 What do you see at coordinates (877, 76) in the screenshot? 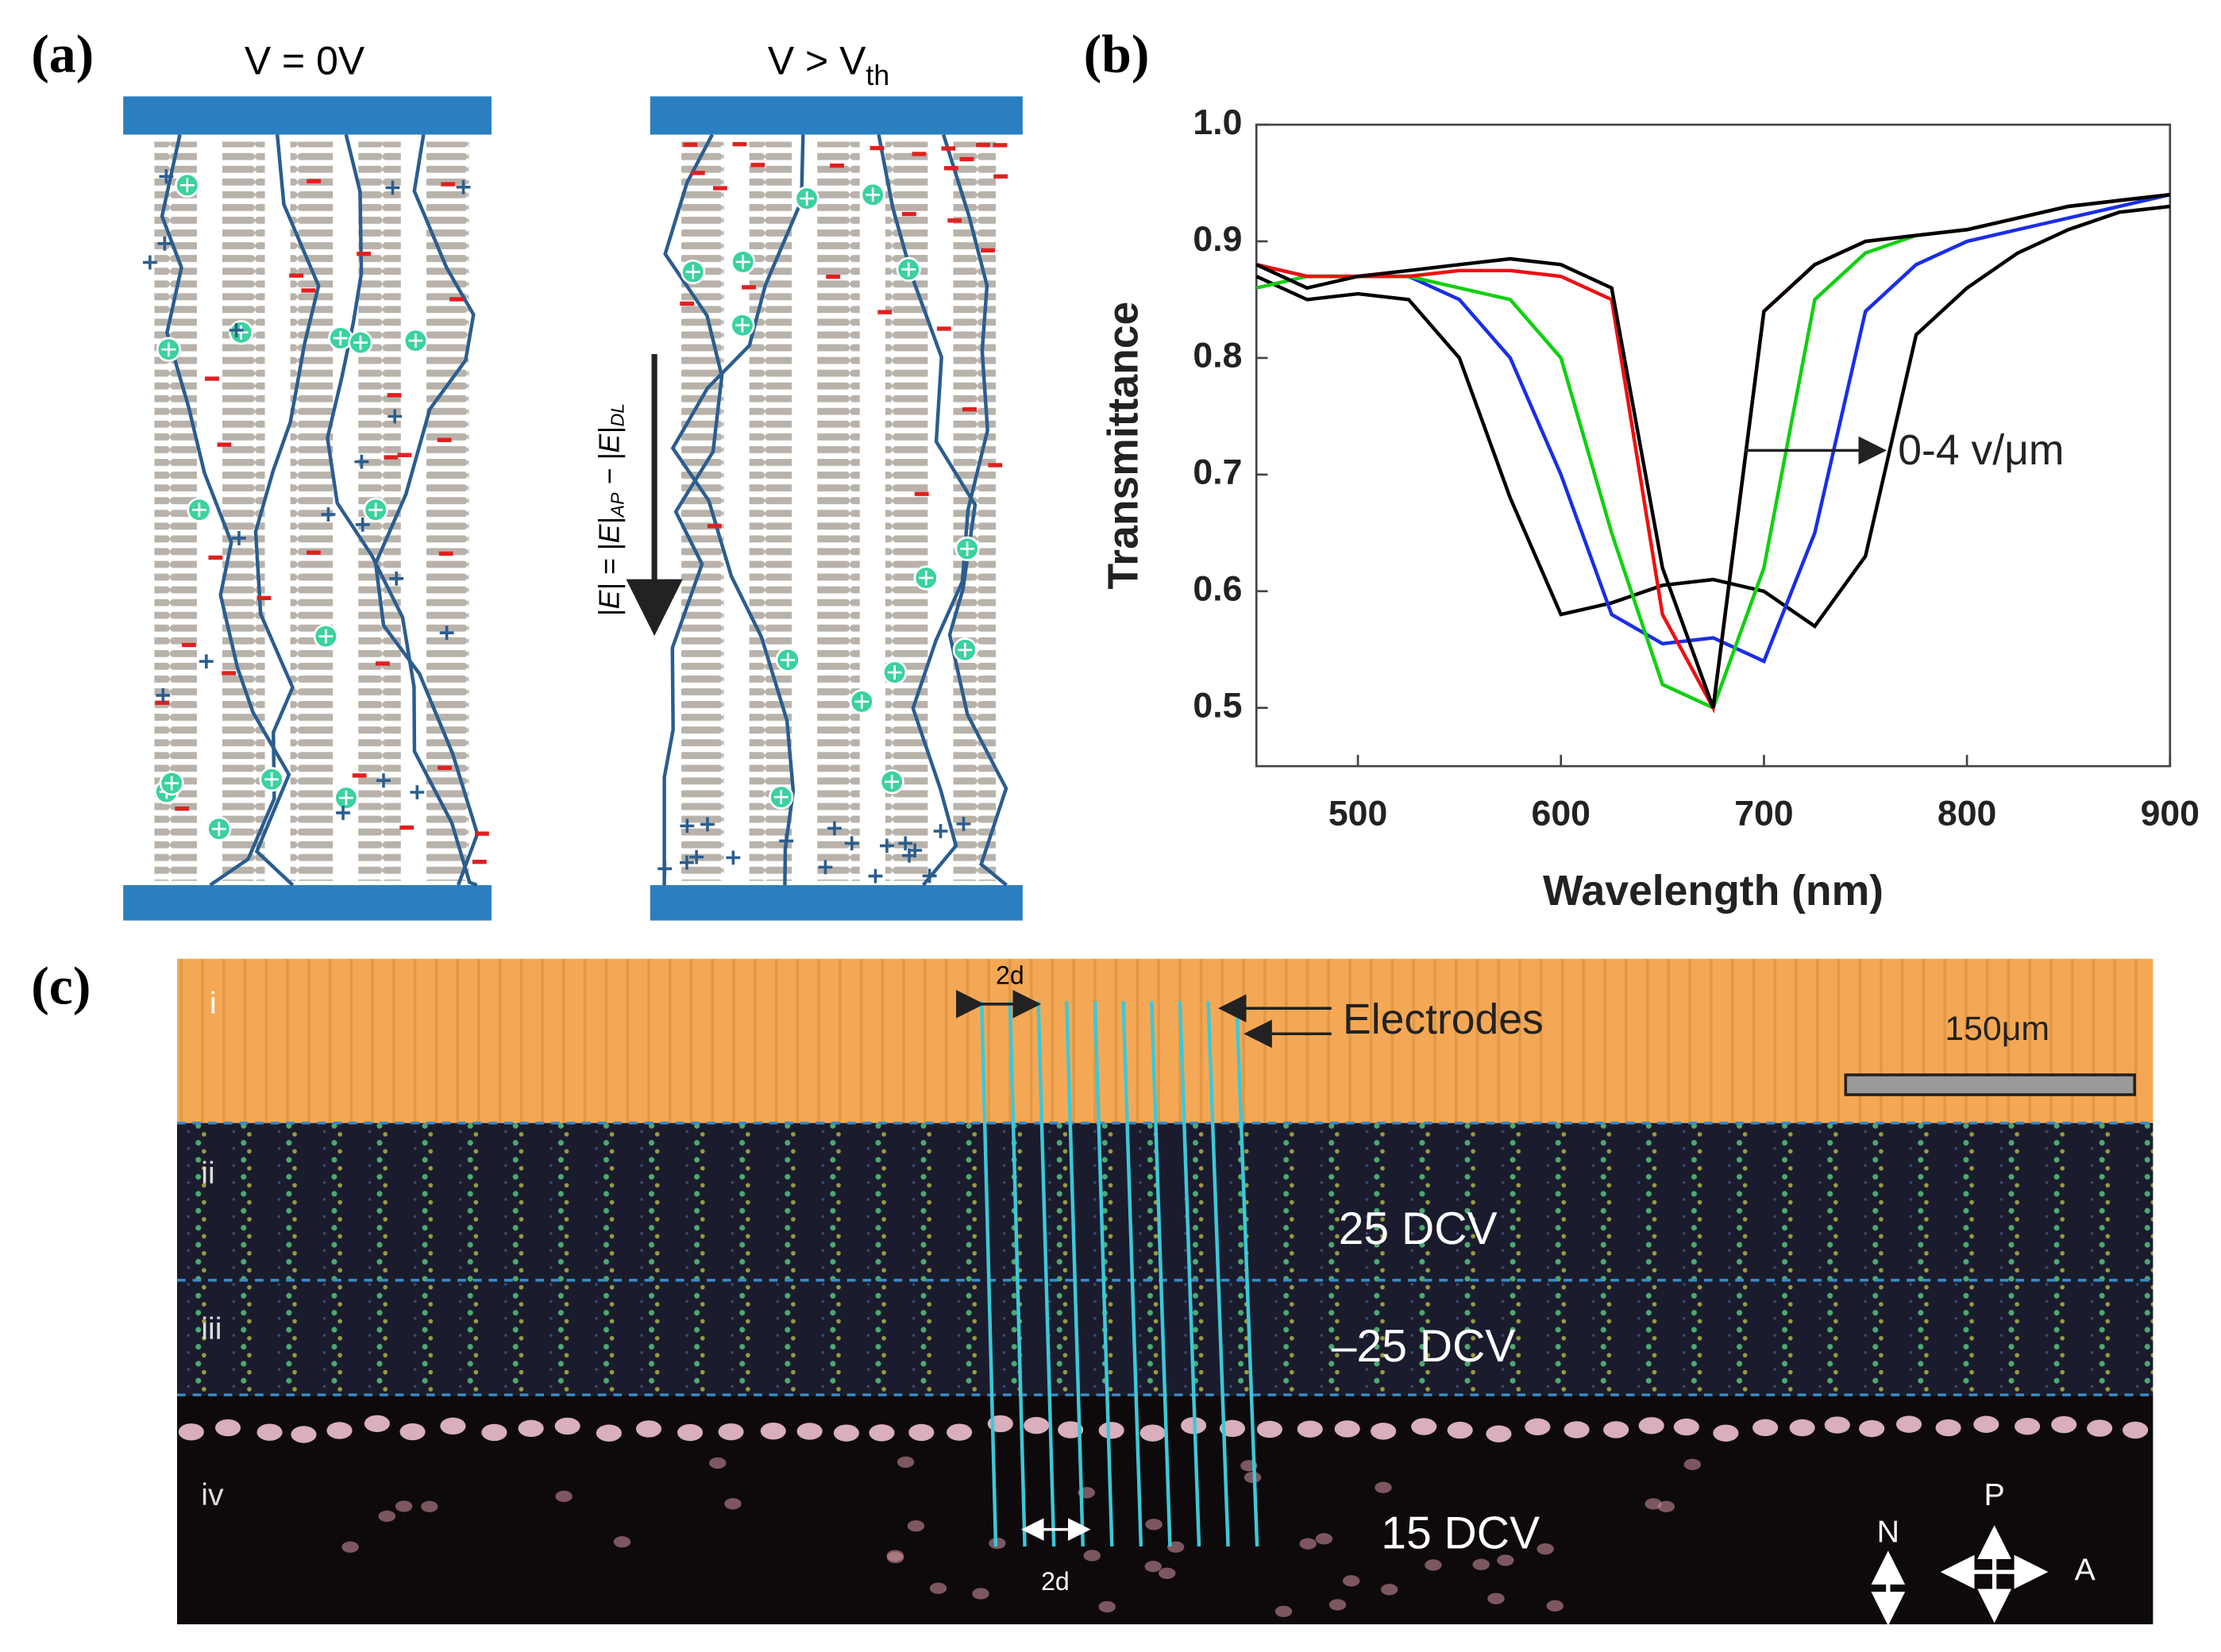
I see `title-sub: th` at bounding box center [877, 76].